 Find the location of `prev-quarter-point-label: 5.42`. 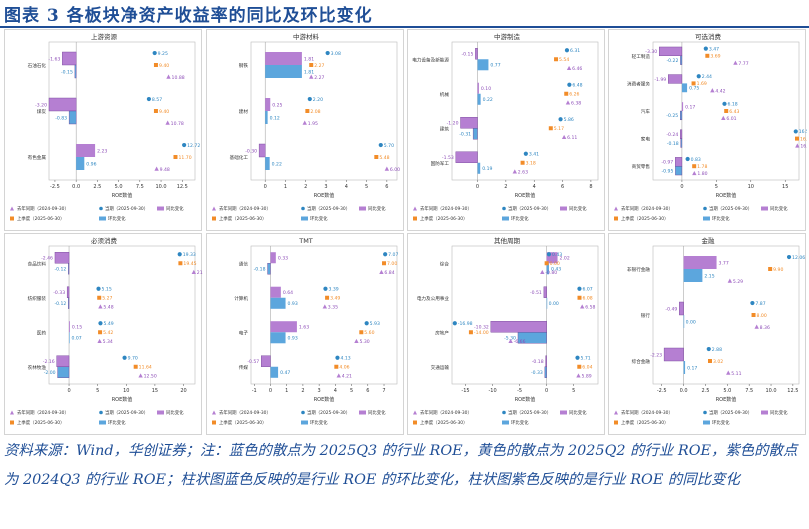

prev-quarter-point-label: 5.42 is located at coordinates (108, 333).